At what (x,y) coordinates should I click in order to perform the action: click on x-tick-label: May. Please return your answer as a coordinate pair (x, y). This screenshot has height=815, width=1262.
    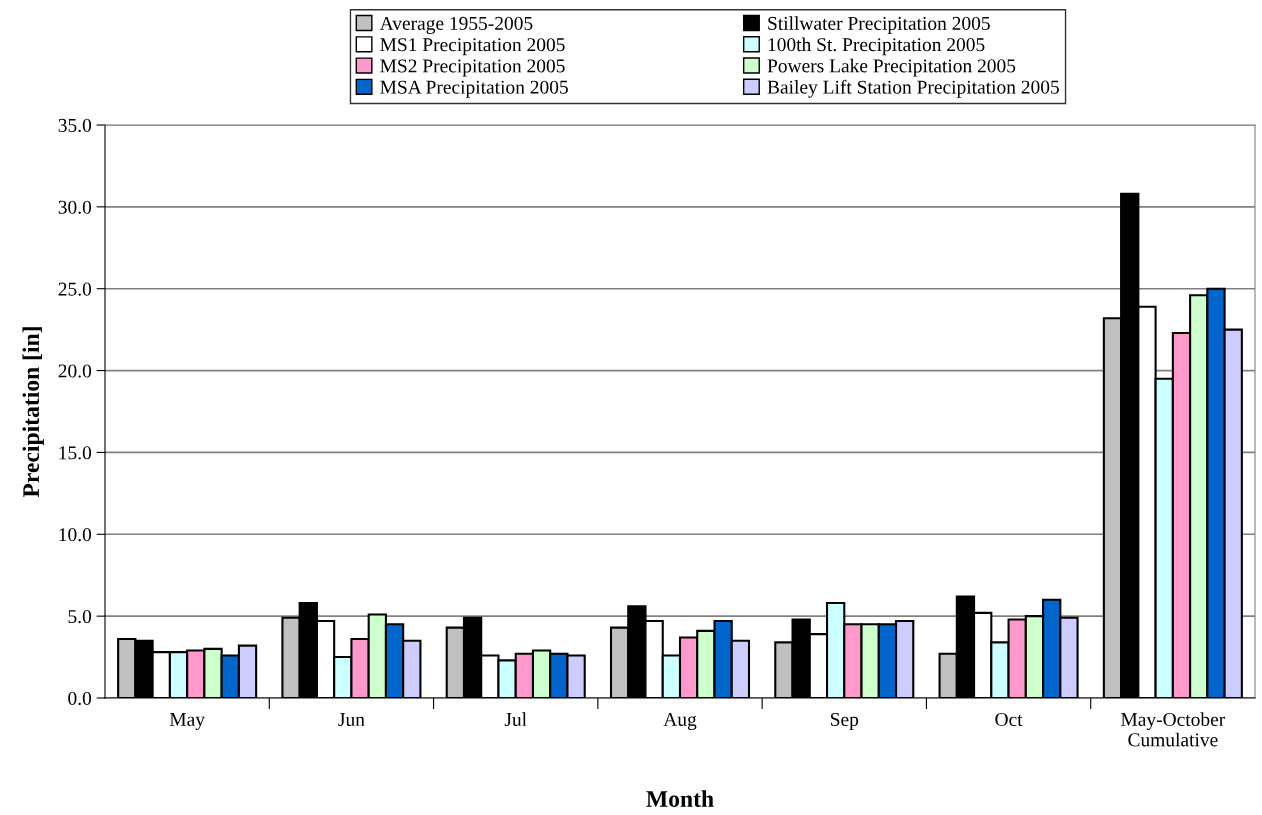
    Looking at the image, I should click on (187, 721).